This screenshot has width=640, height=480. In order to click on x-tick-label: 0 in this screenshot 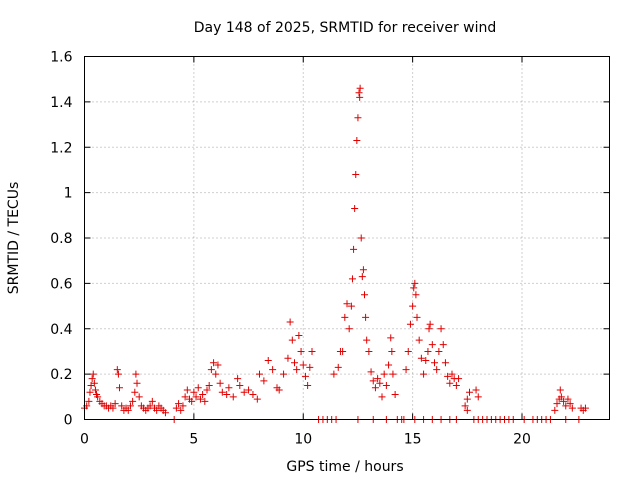, I will do `click(84, 440)`.